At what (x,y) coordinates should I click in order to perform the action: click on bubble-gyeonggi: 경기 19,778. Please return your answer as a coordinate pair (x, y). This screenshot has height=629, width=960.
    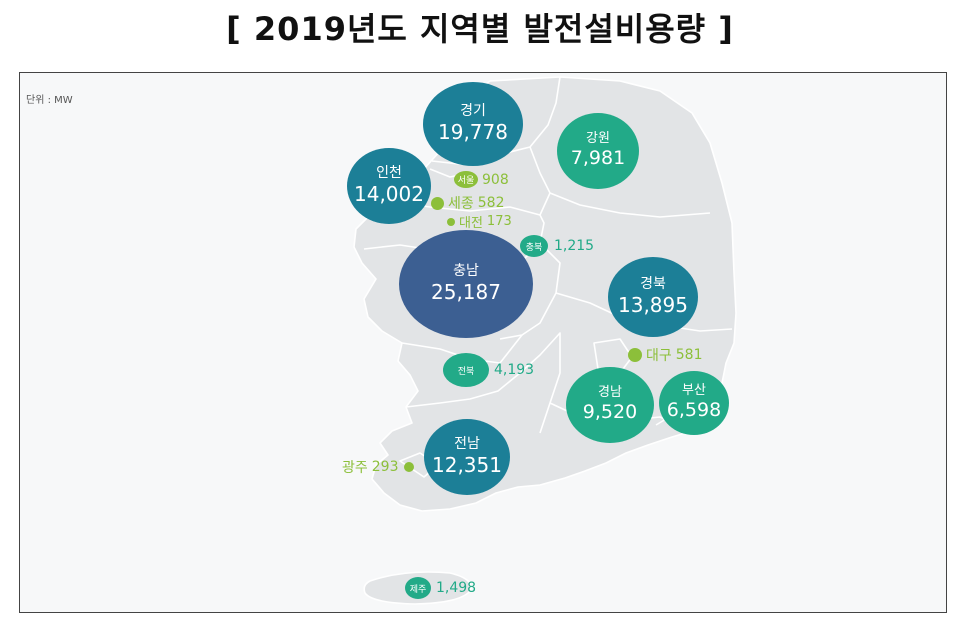
    Looking at the image, I should click on (473, 124).